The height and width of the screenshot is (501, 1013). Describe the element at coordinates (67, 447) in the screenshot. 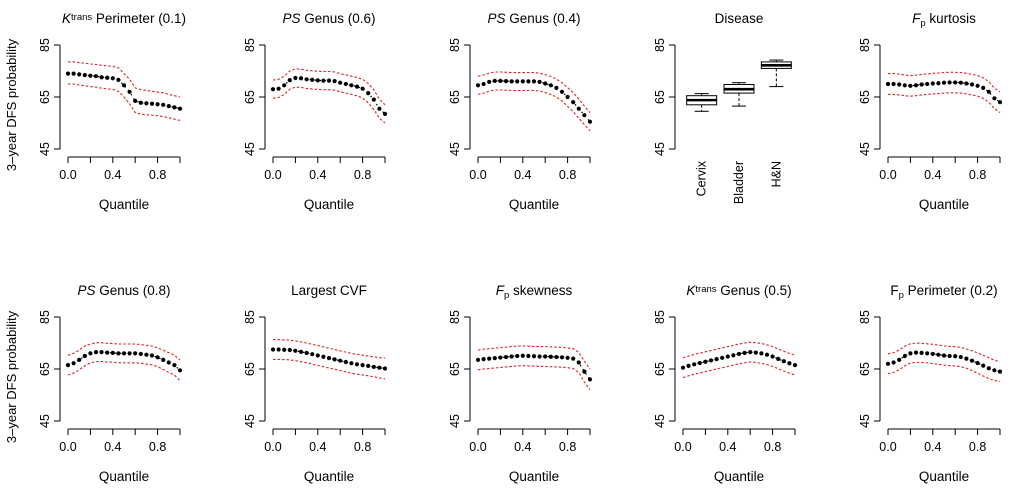

I see `x-tick-label: 0.0` at that location.